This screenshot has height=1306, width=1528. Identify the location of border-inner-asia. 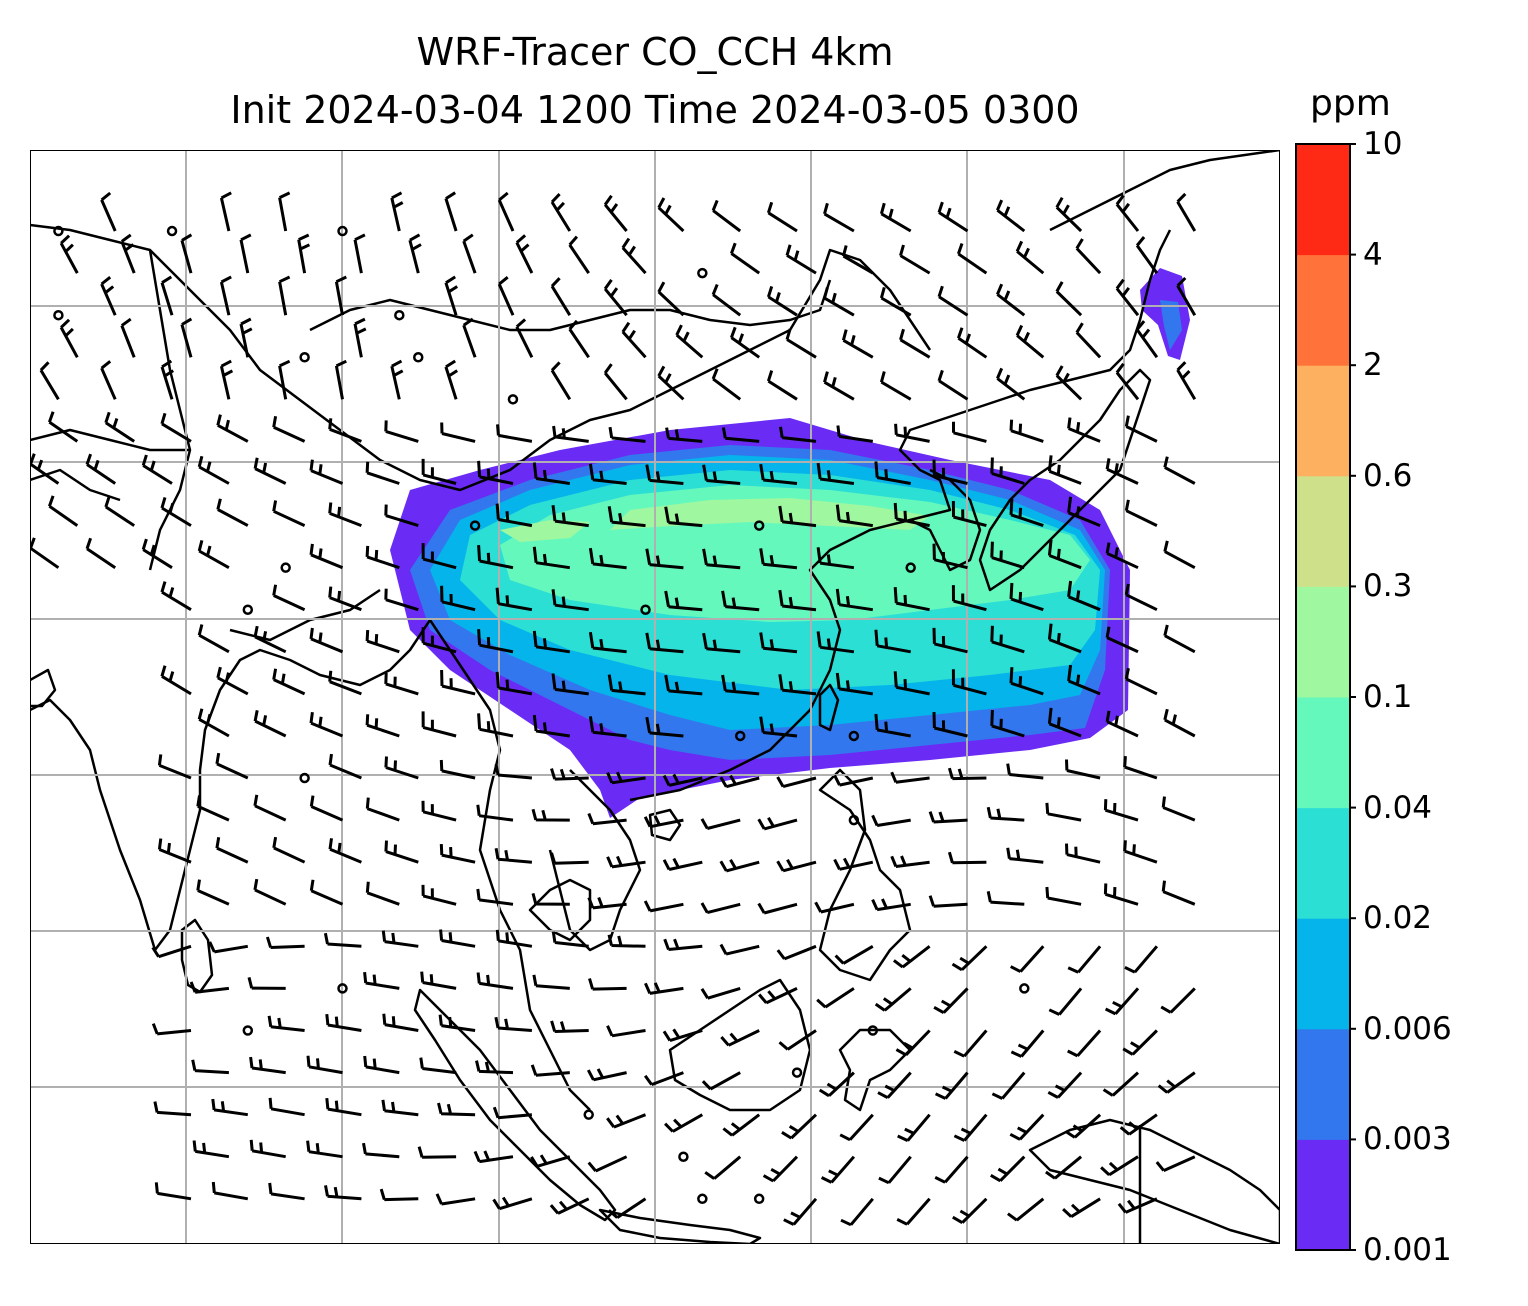
(481, 357).